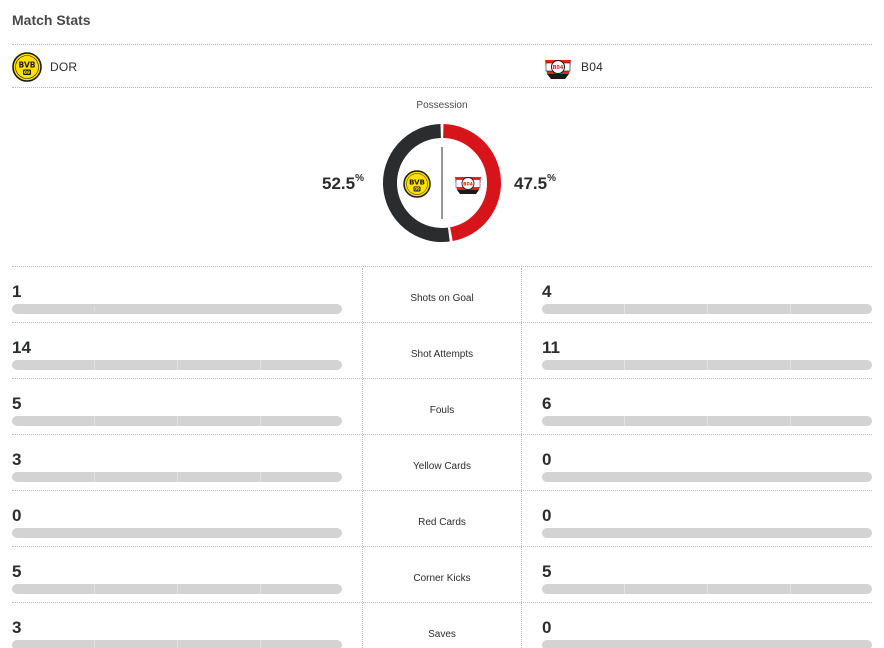 The image size is (884, 648). I want to click on possession-label: Possession, so click(442, 105).